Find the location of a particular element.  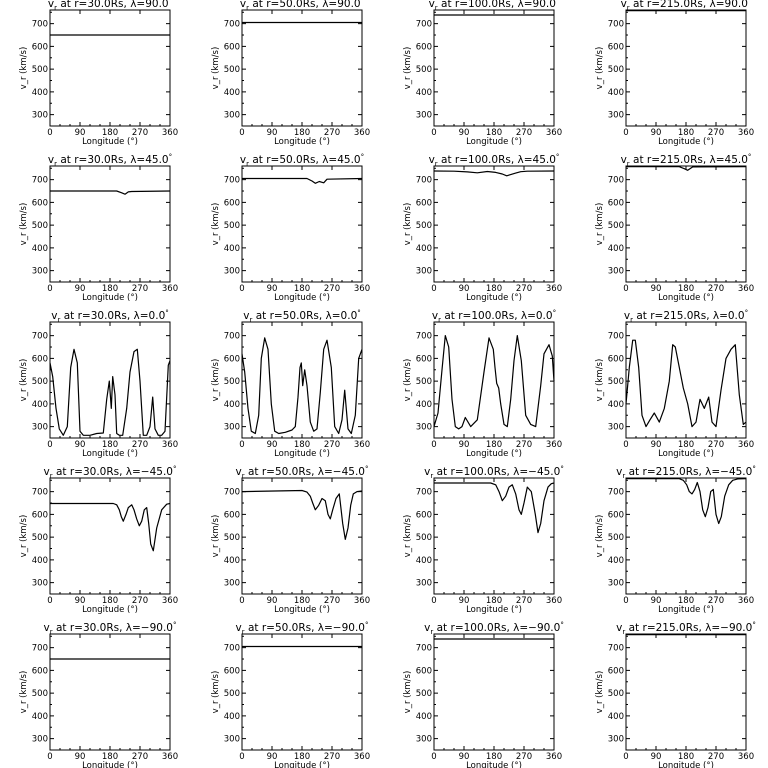

title-r: 50.0 is located at coordinates (290, 160).